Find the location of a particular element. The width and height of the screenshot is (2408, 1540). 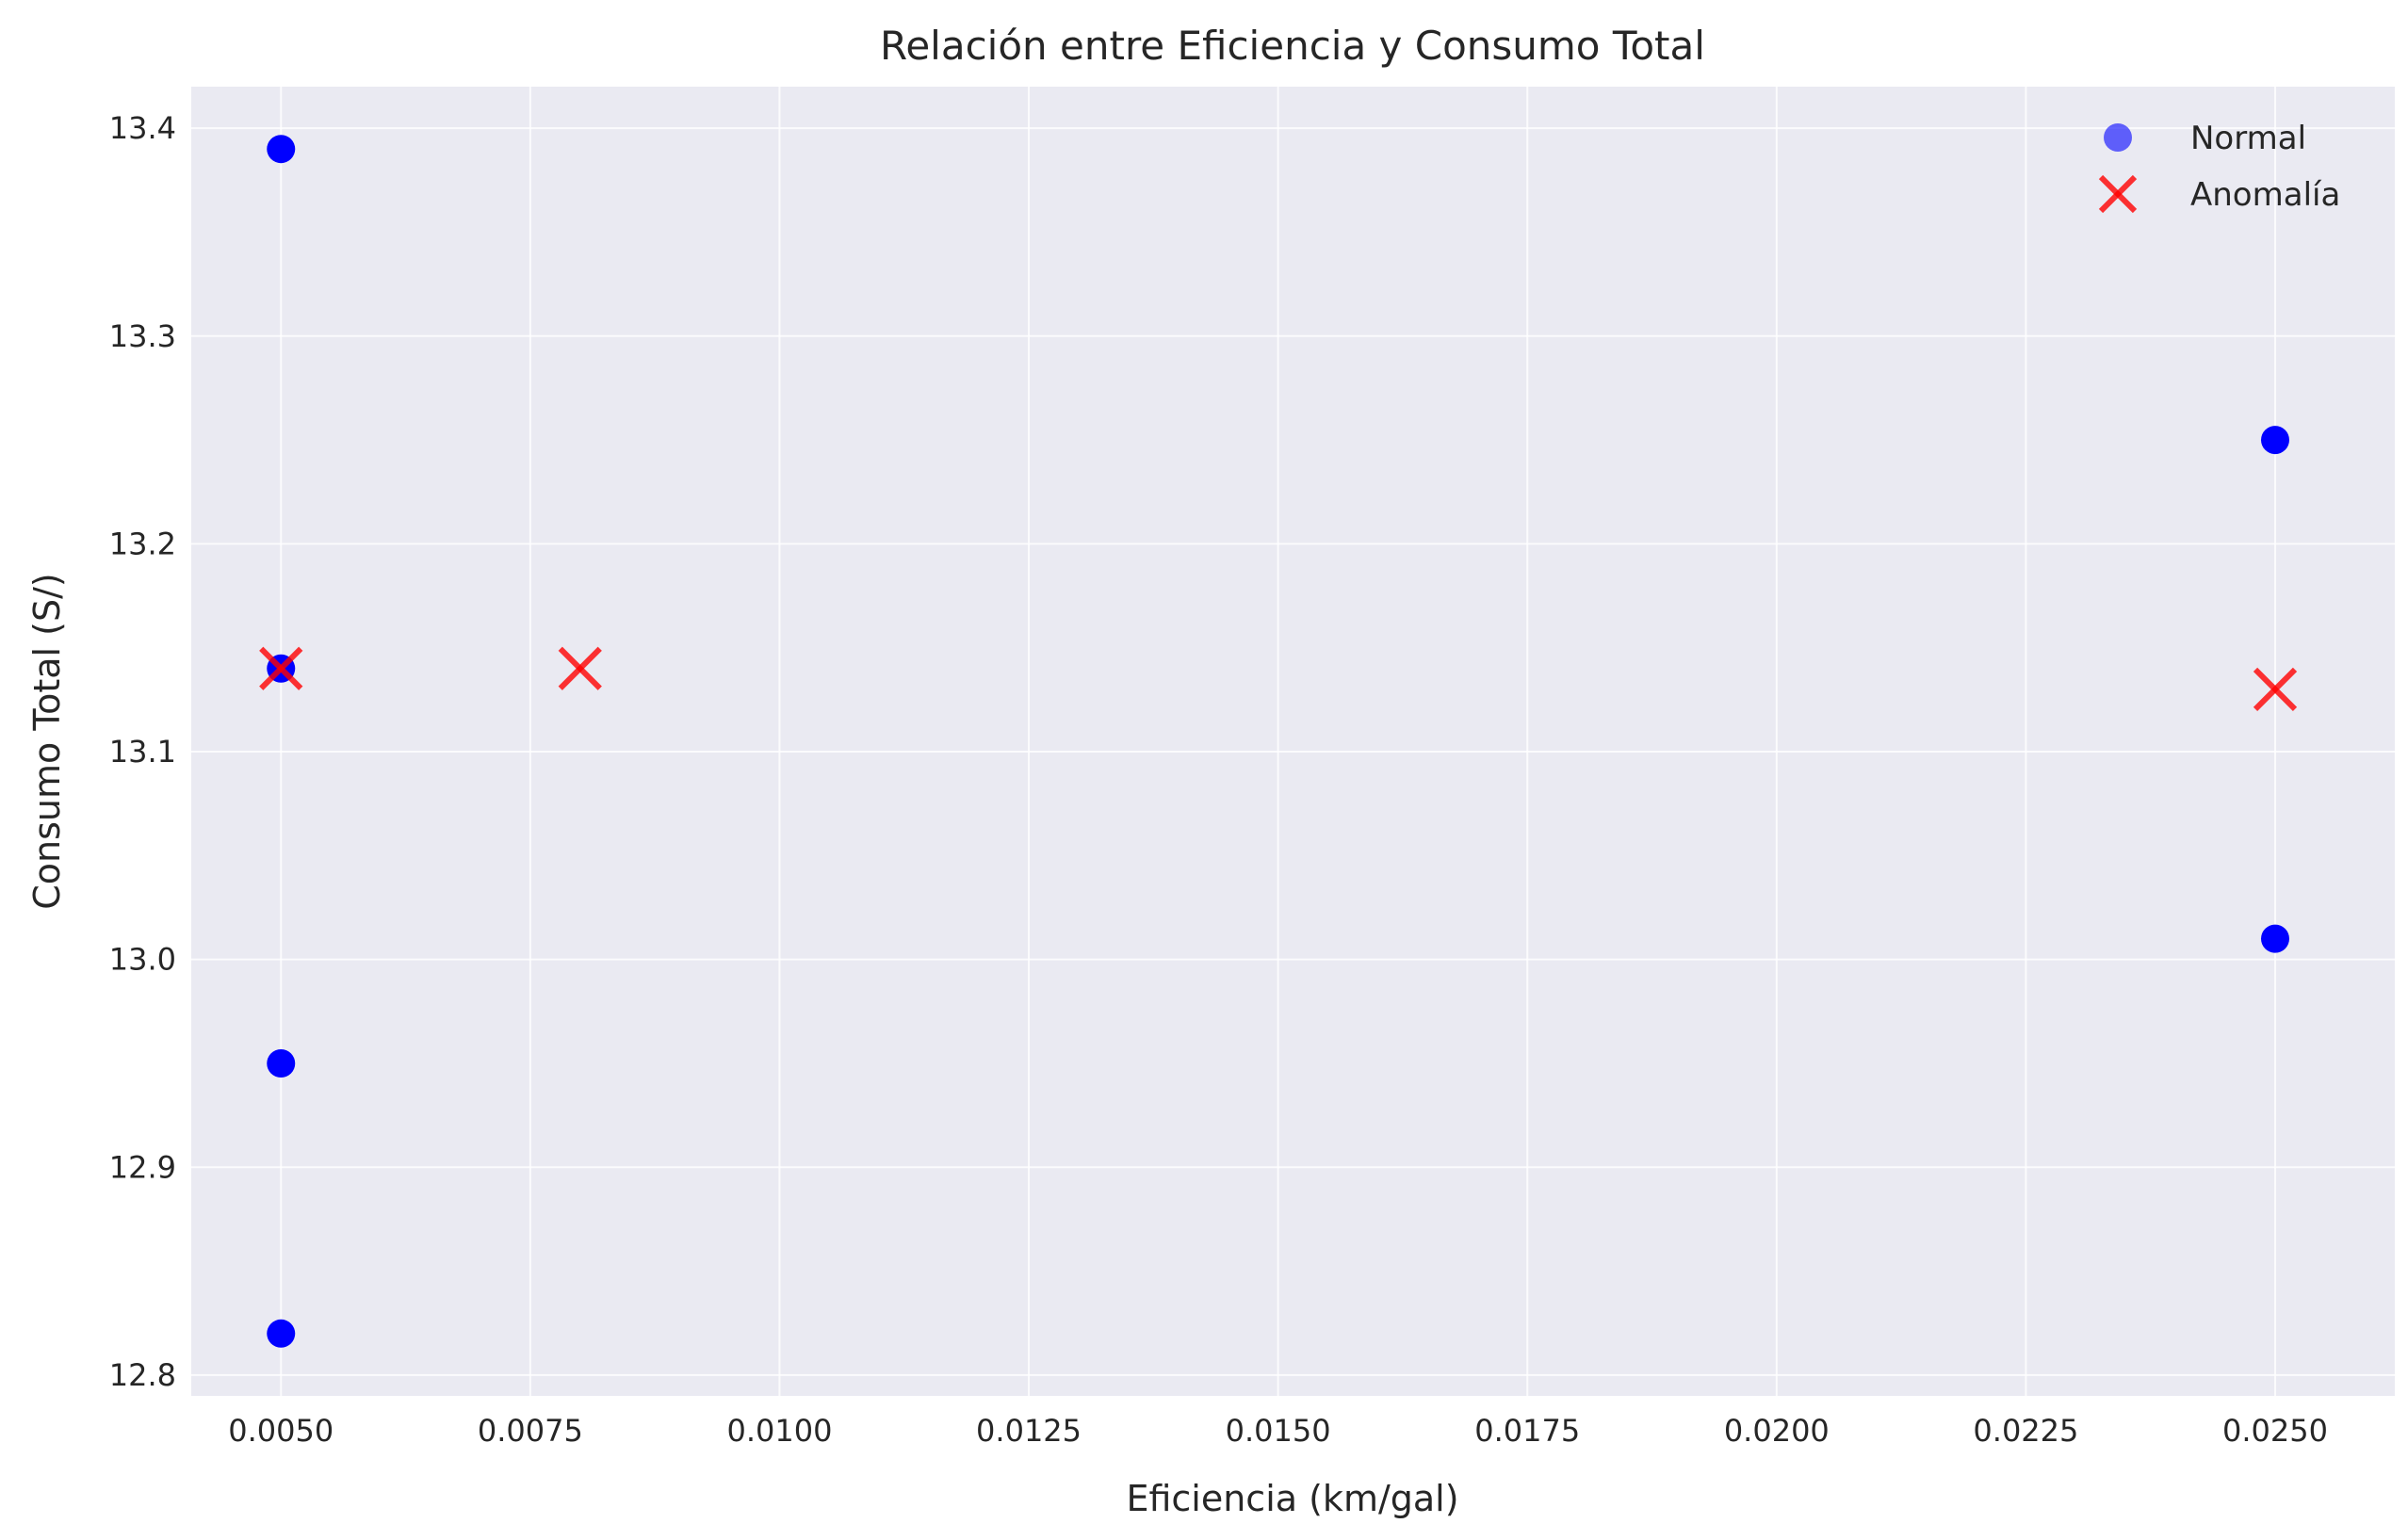

legend-marker-anomalia is located at coordinates (2118, 194).